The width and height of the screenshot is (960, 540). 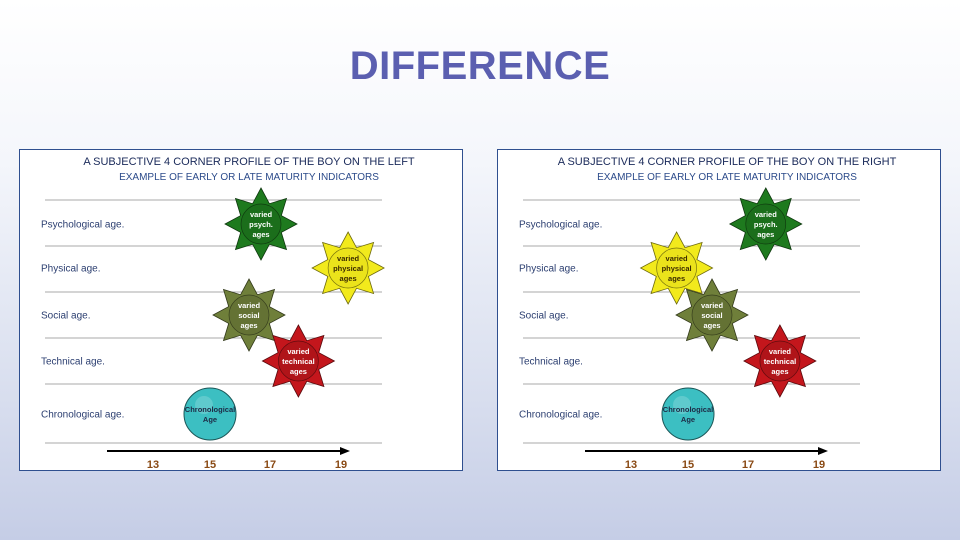 I want to click on slide-title: DIFFERENCE, so click(x=480, y=66).